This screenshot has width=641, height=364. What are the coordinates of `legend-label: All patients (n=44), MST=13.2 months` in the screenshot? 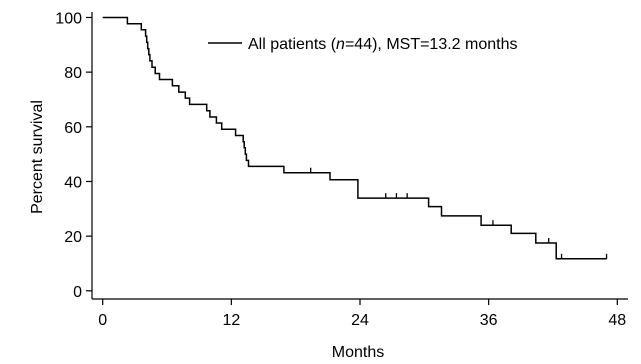 It's located at (382, 44).